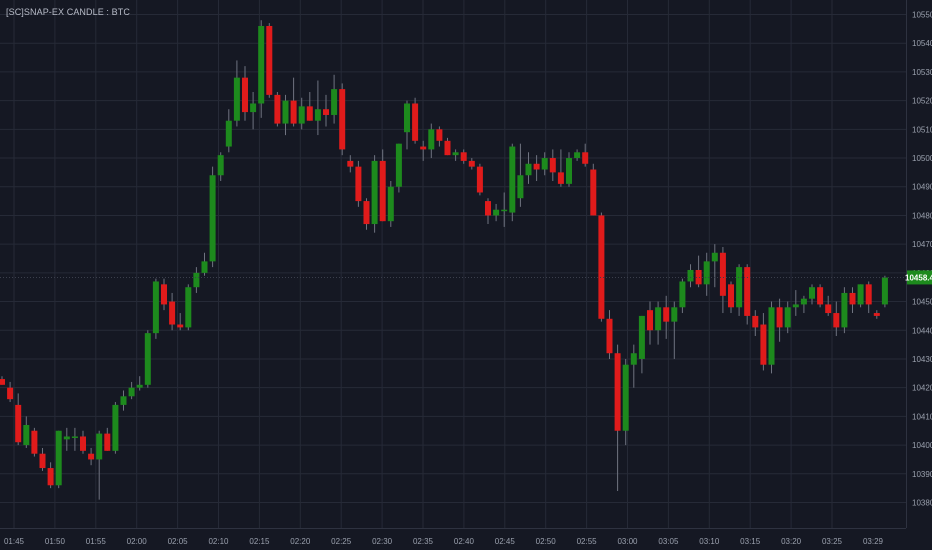 The width and height of the screenshot is (932, 550). What do you see at coordinates (791, 541) in the screenshot?
I see `x-tick-label: 03:20` at bounding box center [791, 541].